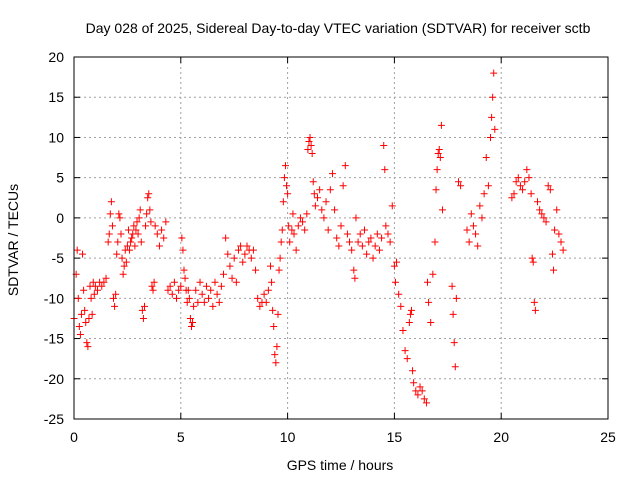 The image size is (640, 480). What do you see at coordinates (54, 419) in the screenshot?
I see `y-tick-label: -25` at bounding box center [54, 419].